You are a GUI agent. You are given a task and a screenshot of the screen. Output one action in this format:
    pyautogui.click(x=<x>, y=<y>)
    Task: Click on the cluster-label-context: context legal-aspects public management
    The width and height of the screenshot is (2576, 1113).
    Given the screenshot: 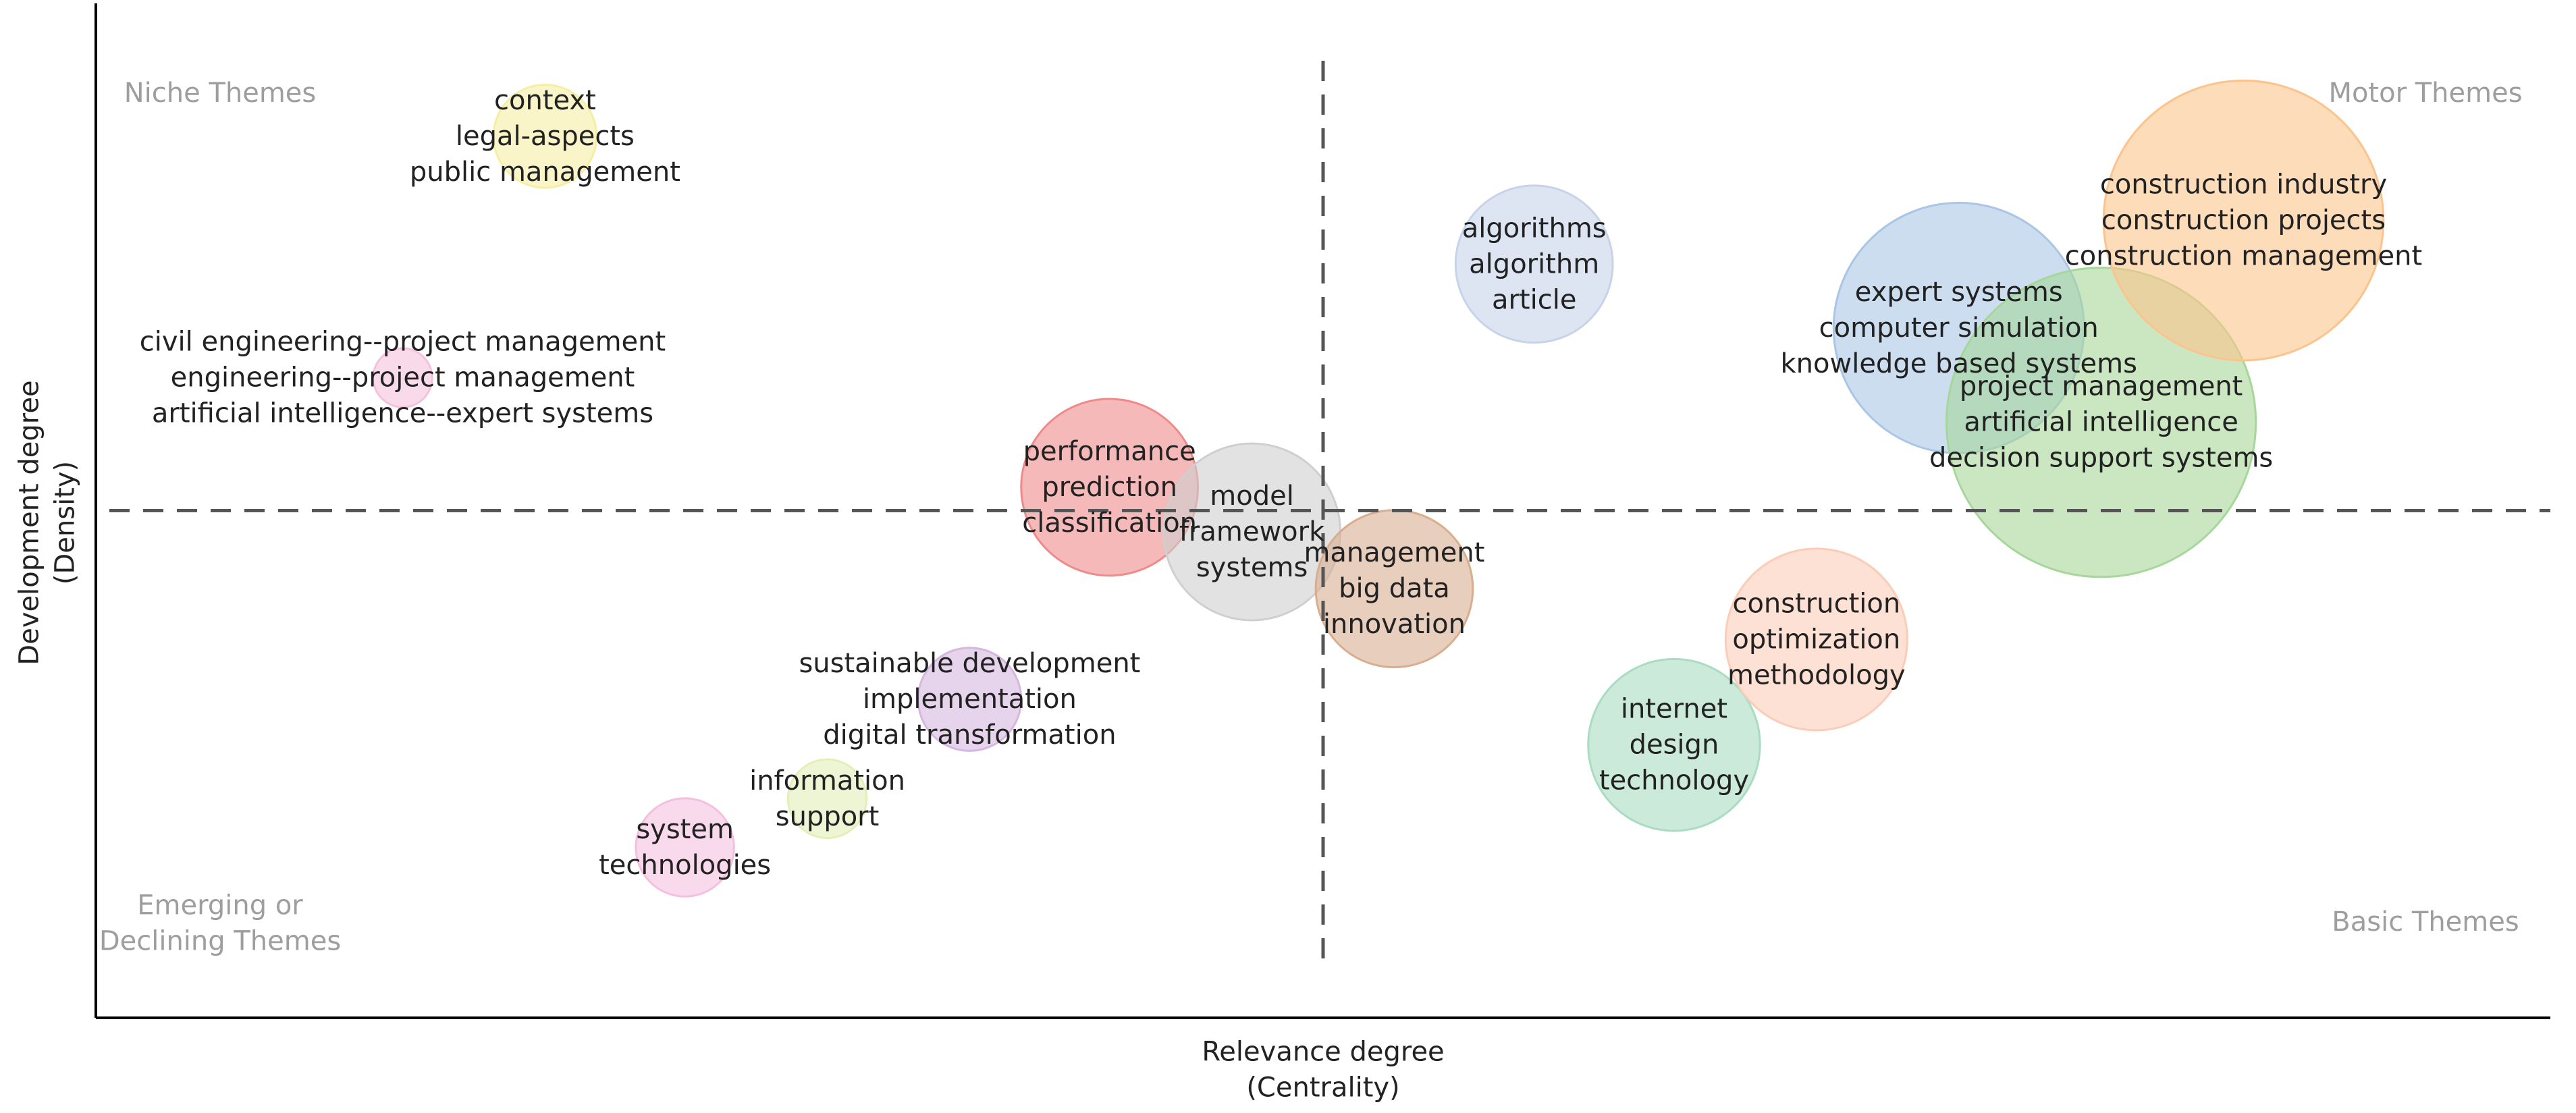 What is the action you would take?
    pyautogui.click(x=545, y=136)
    